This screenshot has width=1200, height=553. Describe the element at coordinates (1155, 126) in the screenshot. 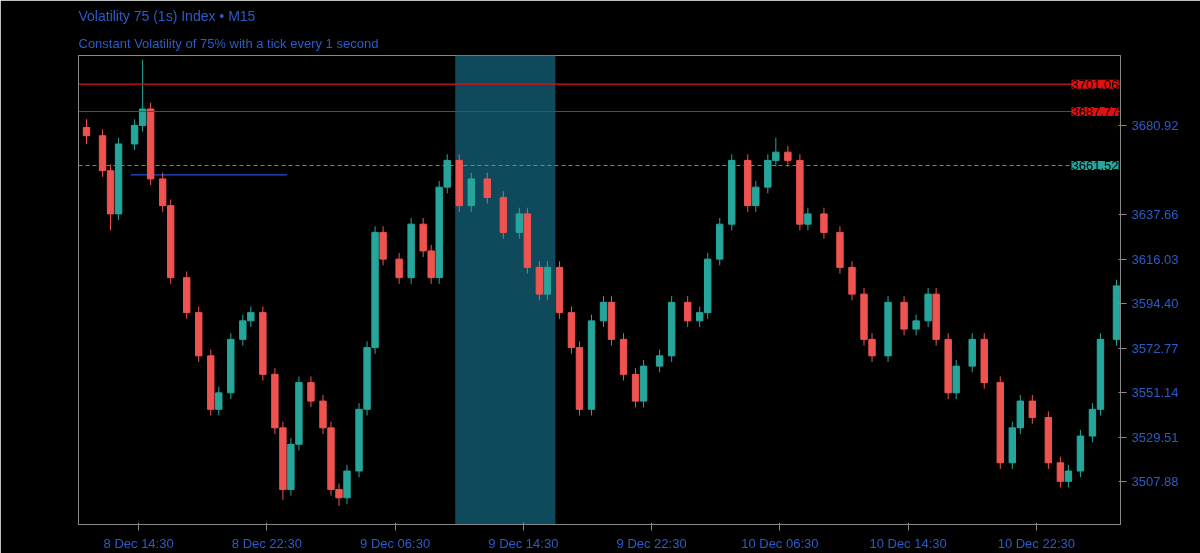

I see `y-tick-label: 3680.92` at that location.